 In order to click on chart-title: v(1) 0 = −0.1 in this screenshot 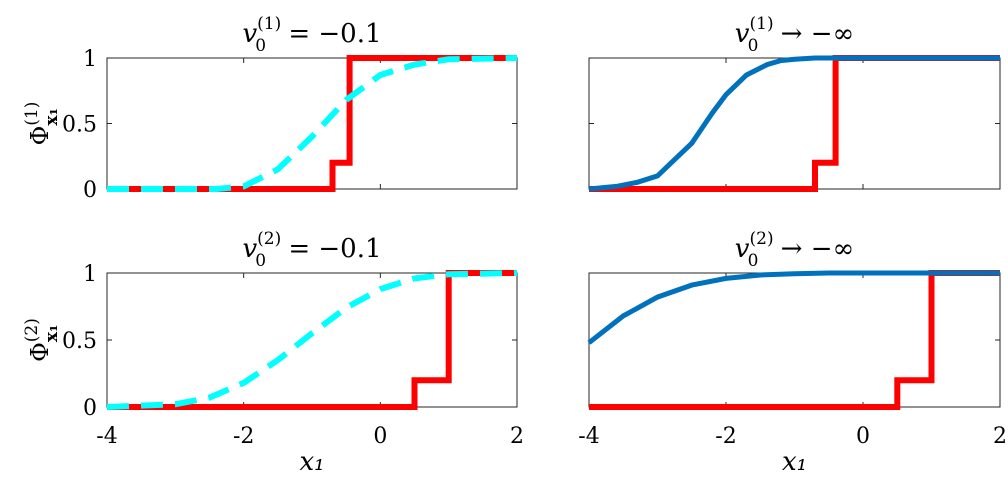, I will do `click(311, 35)`.